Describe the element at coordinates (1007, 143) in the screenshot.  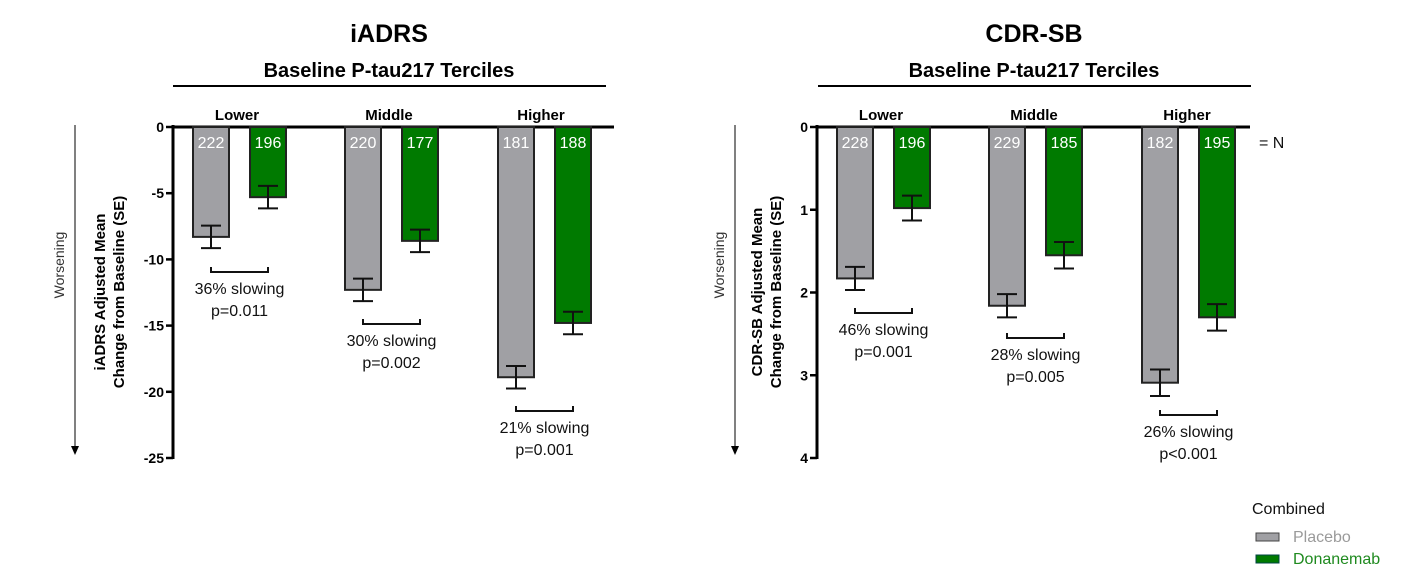
I see `n-label: 229` at that location.